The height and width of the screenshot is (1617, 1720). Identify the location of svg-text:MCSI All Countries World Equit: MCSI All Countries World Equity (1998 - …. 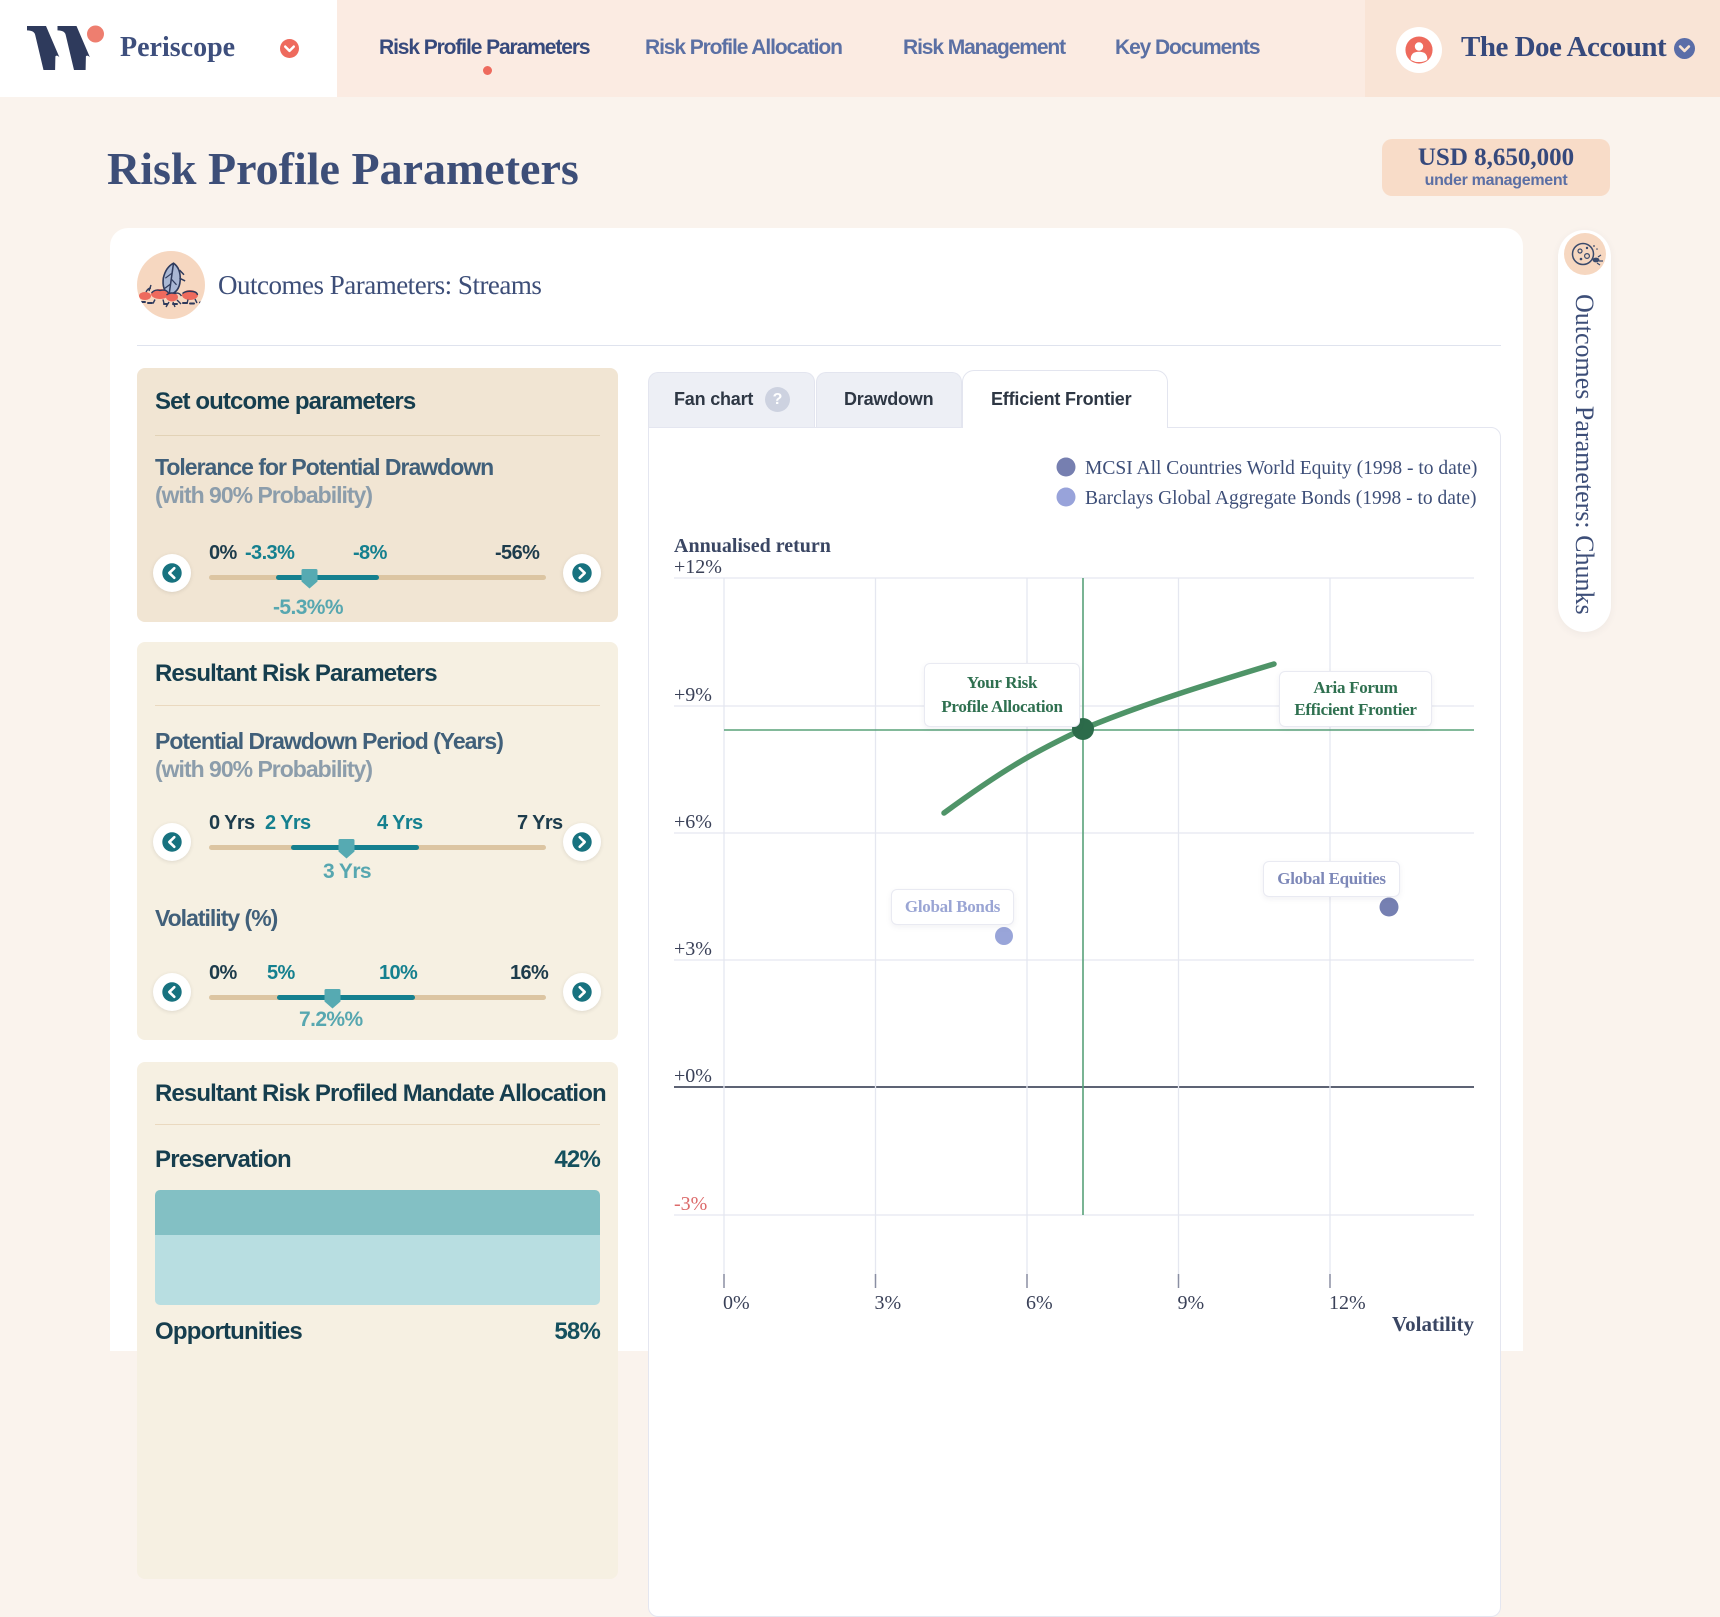
(1281, 468).